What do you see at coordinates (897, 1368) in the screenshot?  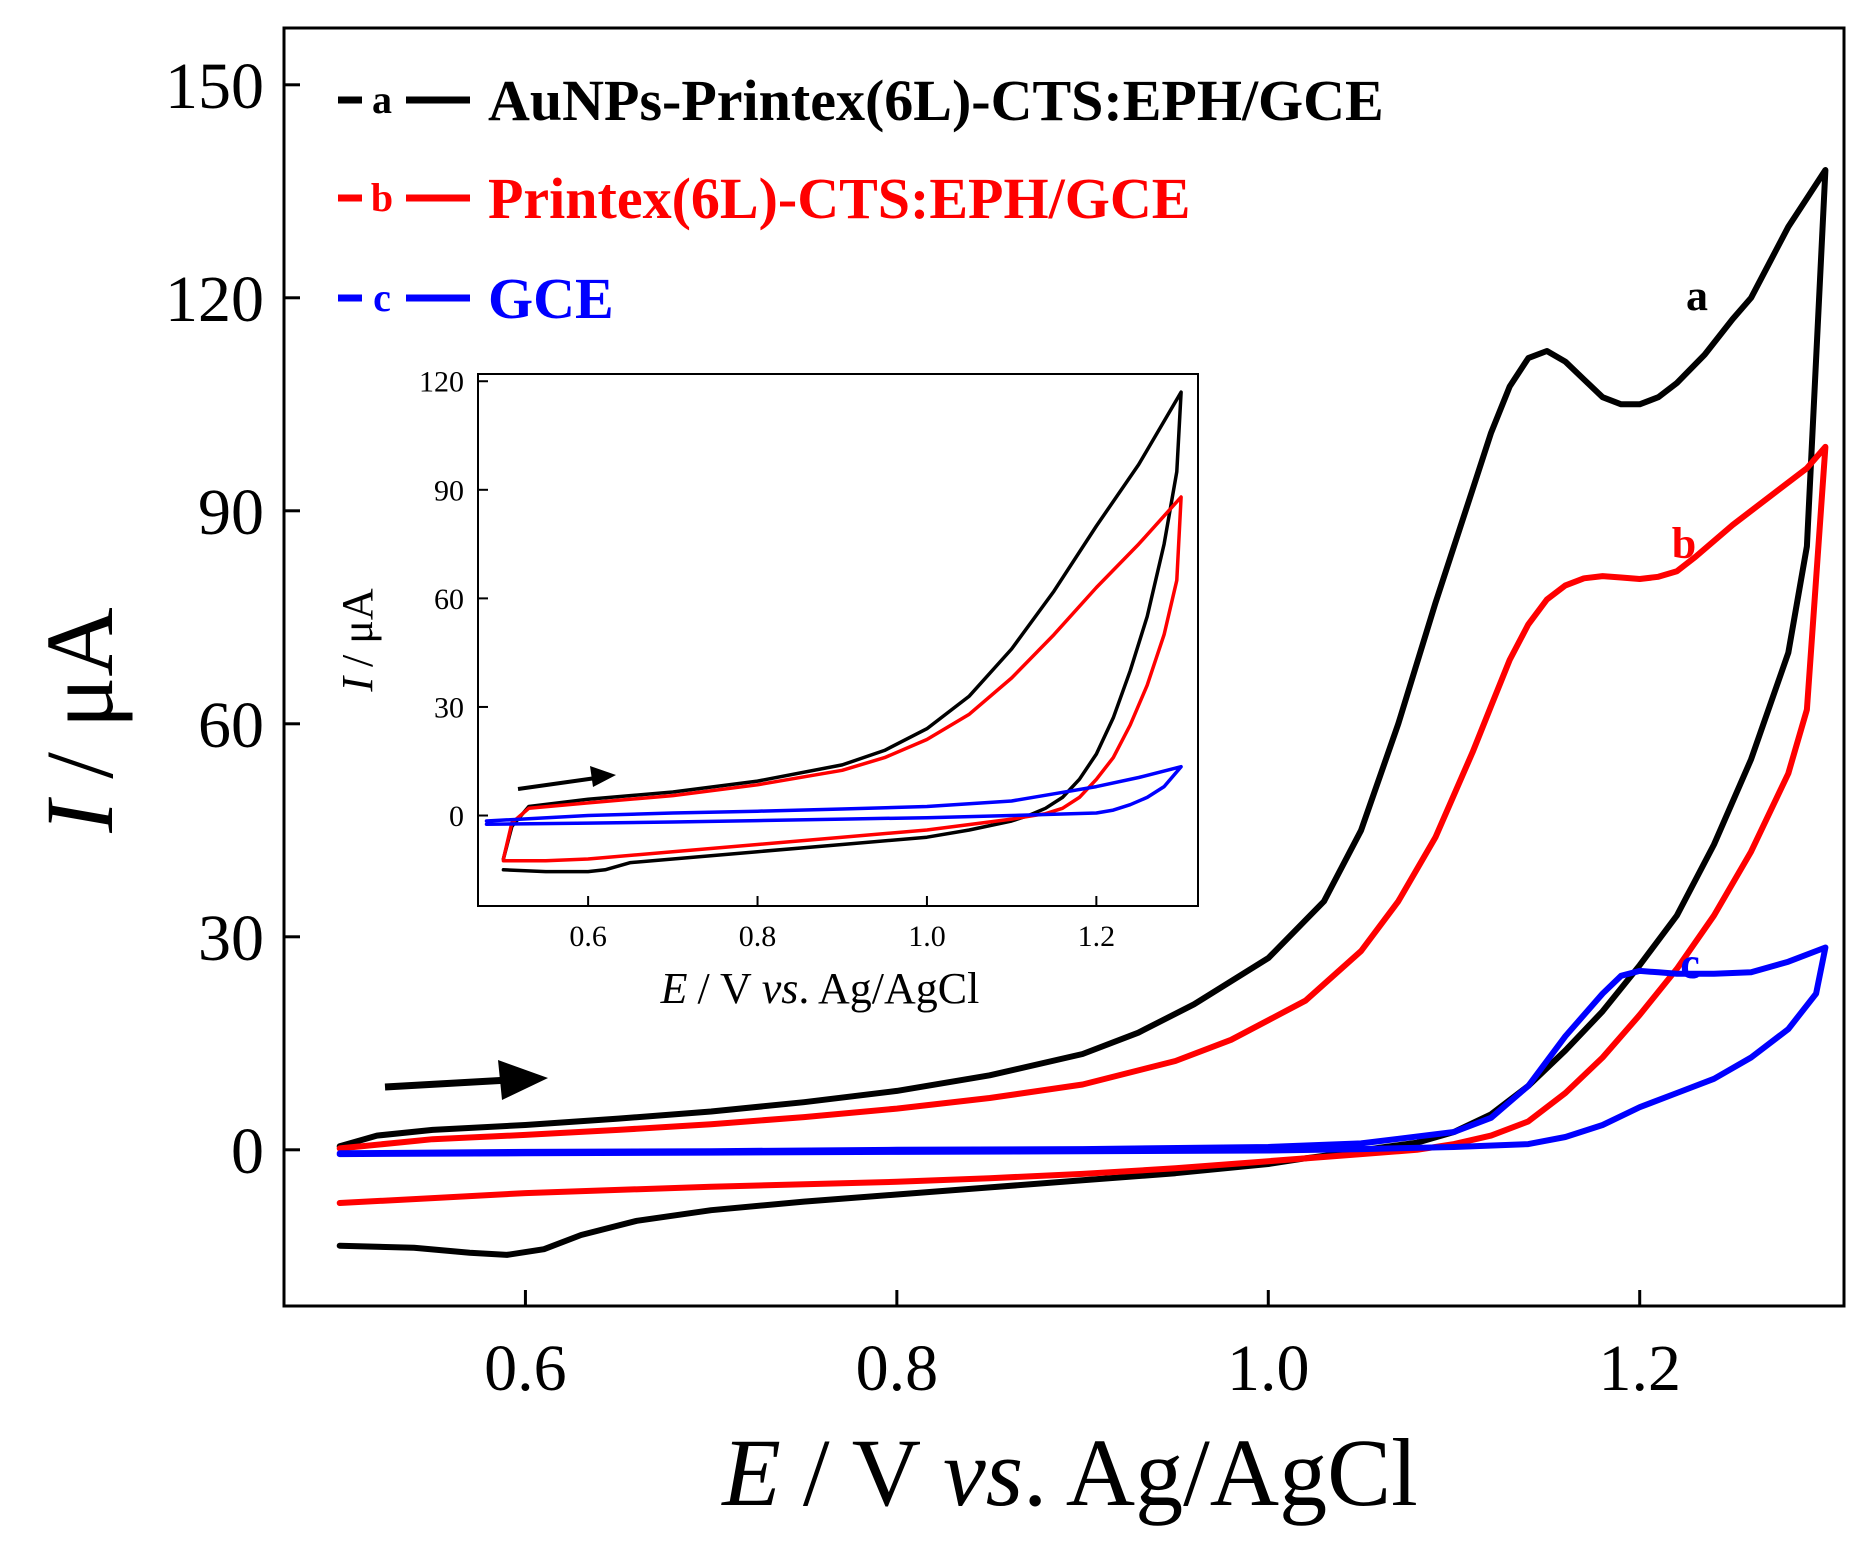 I see `main-x-tick-label: 0.8` at bounding box center [897, 1368].